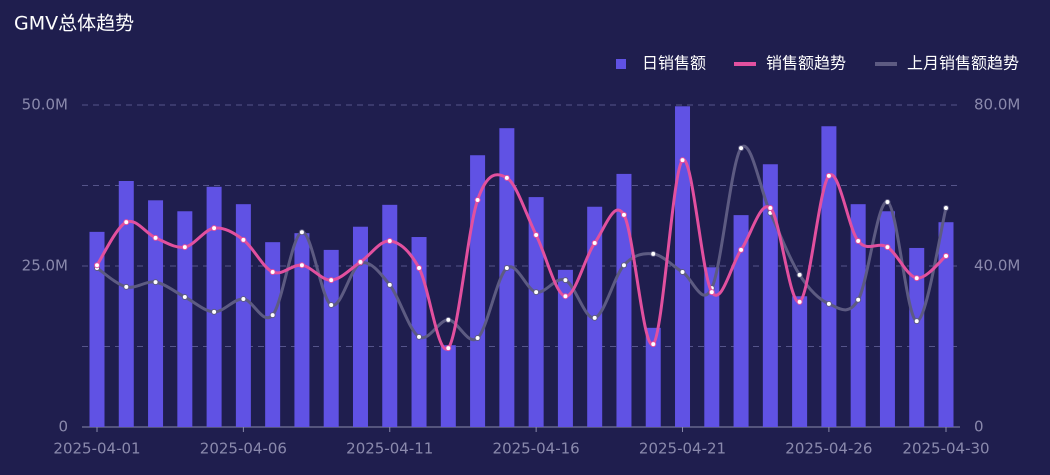  I want to click on y2-tick-label: 0, so click(979, 427).